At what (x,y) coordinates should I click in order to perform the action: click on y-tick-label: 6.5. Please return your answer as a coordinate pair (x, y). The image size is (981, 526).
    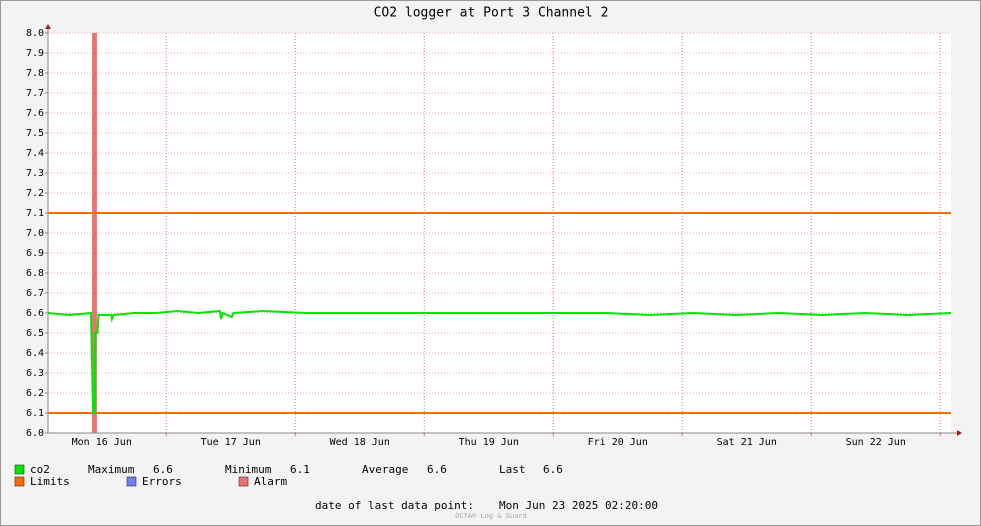
    Looking at the image, I should click on (35, 333).